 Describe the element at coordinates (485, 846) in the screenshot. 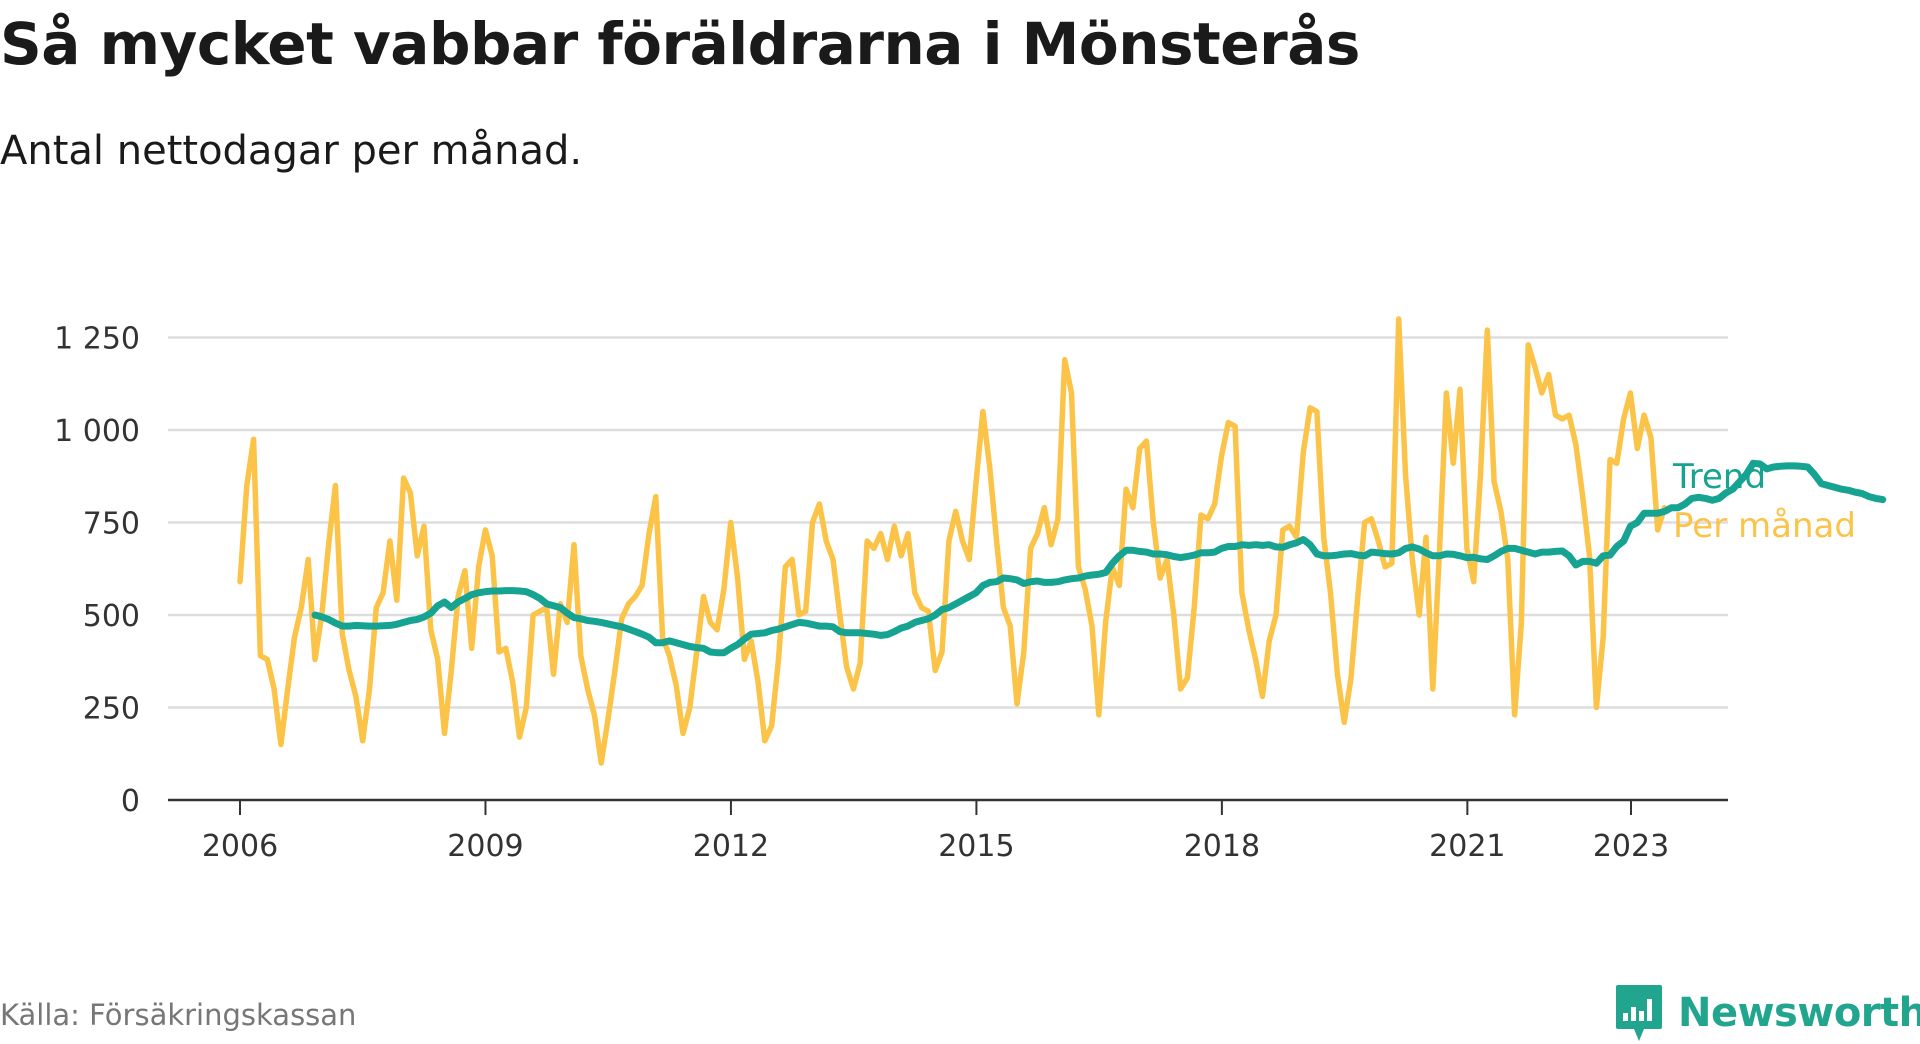

I see `x-tick-label: 2009` at that location.